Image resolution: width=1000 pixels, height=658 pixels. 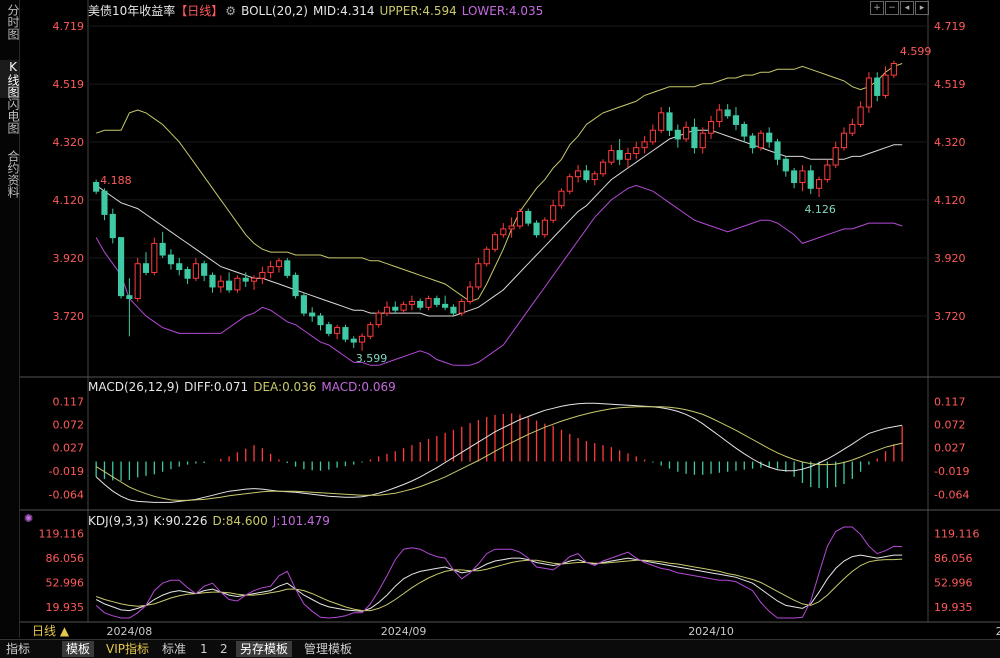 I want to click on kdj-k-line, so click(x=499, y=583).